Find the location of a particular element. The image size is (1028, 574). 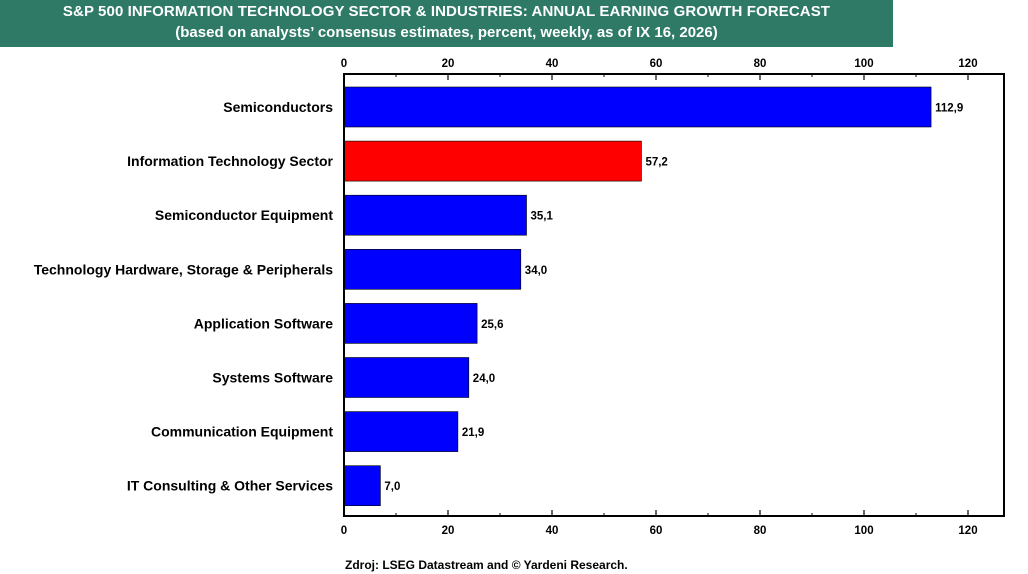

x-tick-label-bottom: 0 is located at coordinates (344, 531).